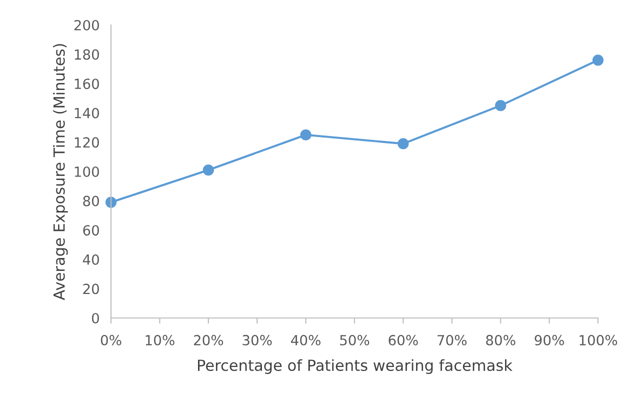  Describe the element at coordinates (305, 340) in the screenshot. I see `x-tick-label: 40%` at that location.